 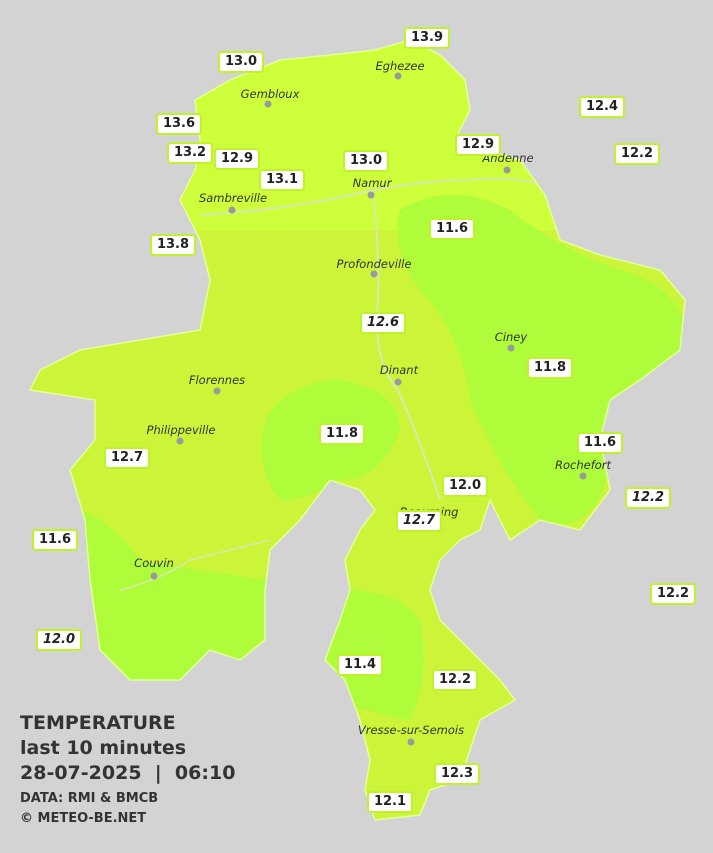 I want to click on city-label: Philippeville, so click(x=181, y=430).